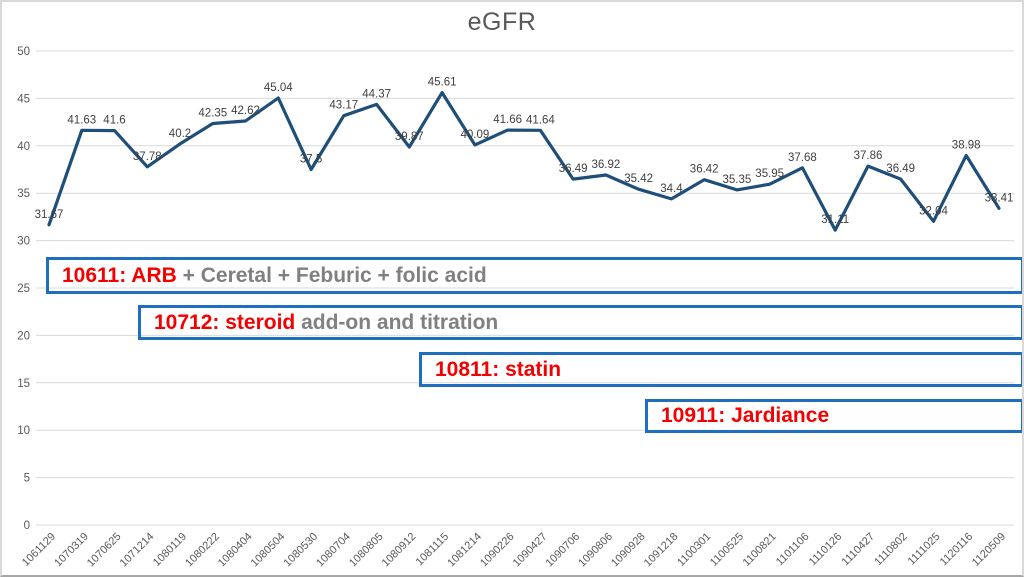 This screenshot has height=577, width=1024. I want to click on annotation-code-label: 10911: Jardiance, so click(745, 415).